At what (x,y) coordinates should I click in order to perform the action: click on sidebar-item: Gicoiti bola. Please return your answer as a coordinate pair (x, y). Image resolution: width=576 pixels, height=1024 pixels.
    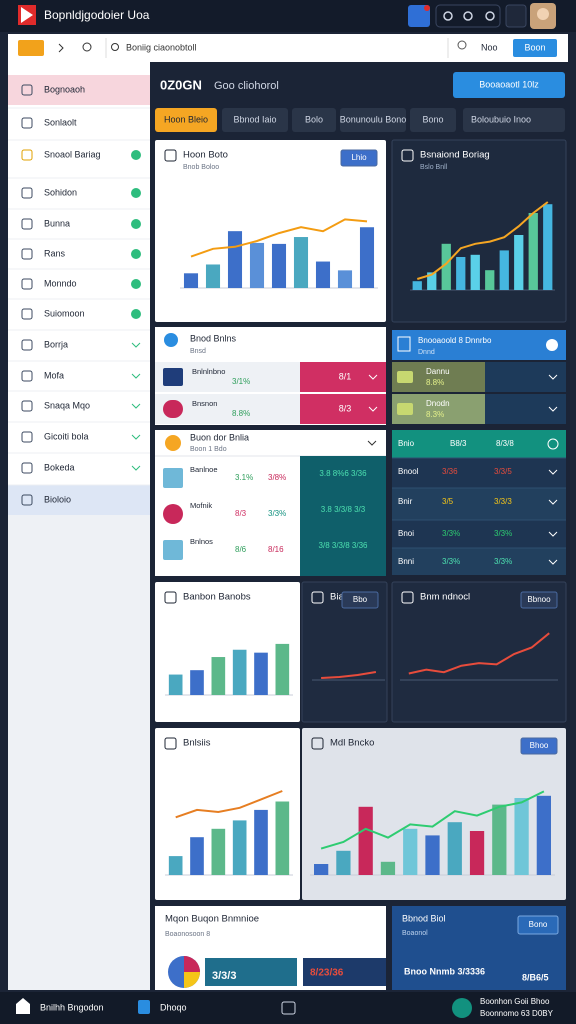
    Looking at the image, I should click on (66, 436).